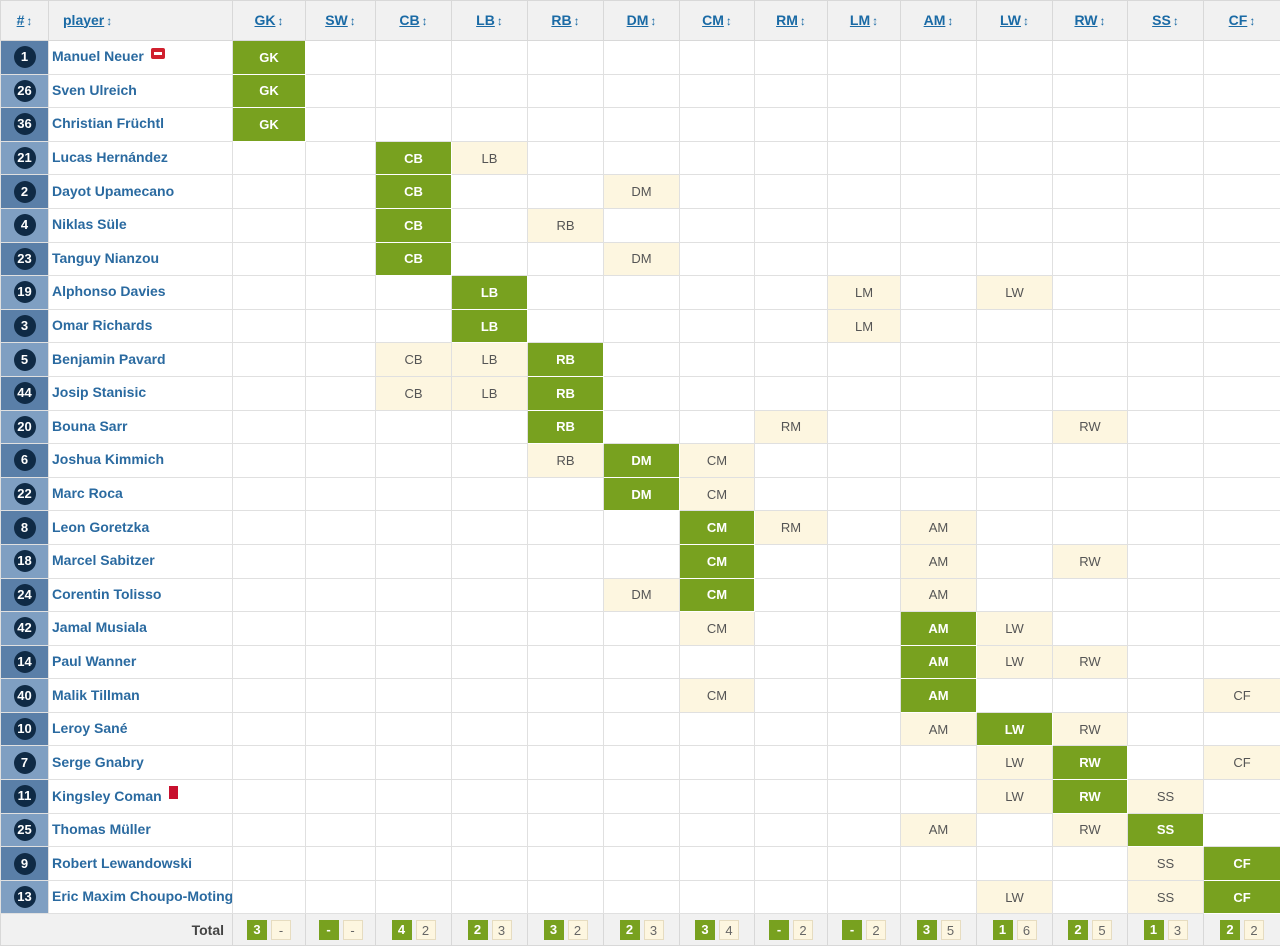  What do you see at coordinates (1078, 930) in the screenshot?
I see `main-total: 2` at bounding box center [1078, 930].